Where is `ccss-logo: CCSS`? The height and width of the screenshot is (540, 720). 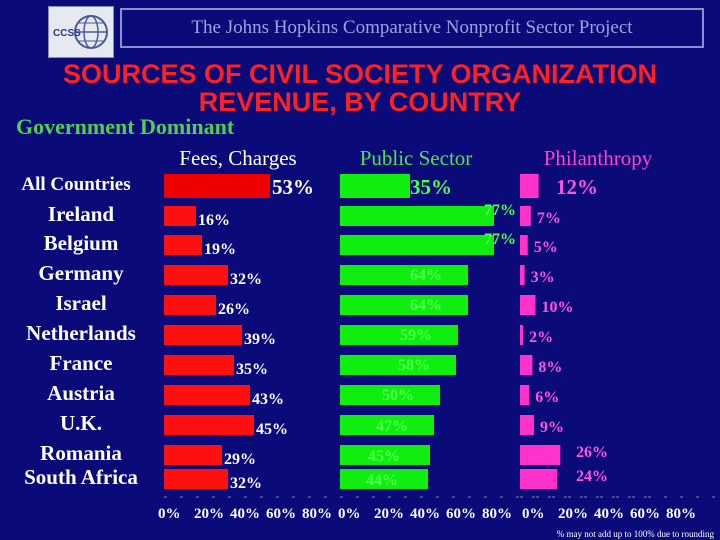 ccss-logo: CCSS is located at coordinates (81, 32).